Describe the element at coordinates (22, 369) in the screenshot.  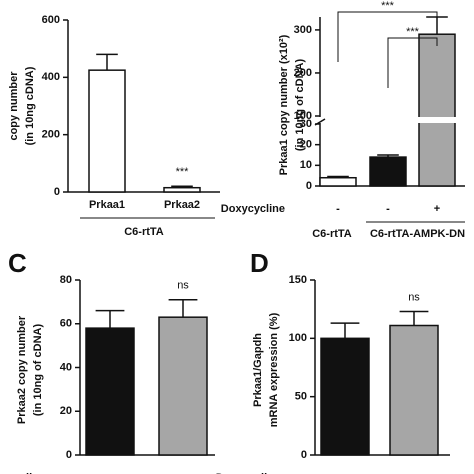
I see `y-axis-label: Prkaa2 copy number` at that location.